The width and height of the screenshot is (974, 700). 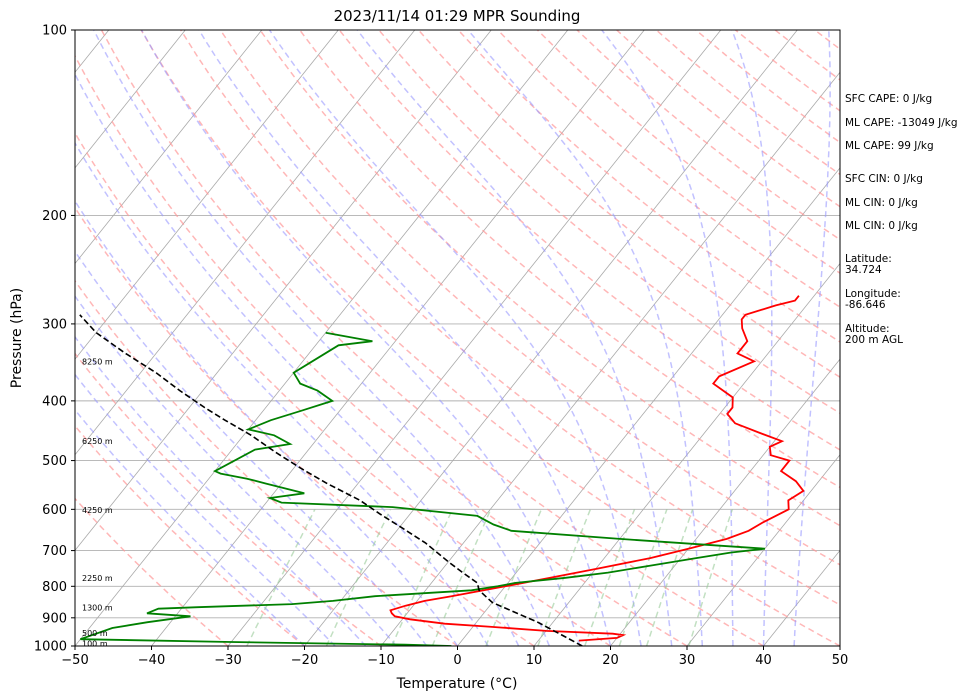 What do you see at coordinates (54, 551) in the screenshot?
I see `y-tick-label: 700` at bounding box center [54, 551].